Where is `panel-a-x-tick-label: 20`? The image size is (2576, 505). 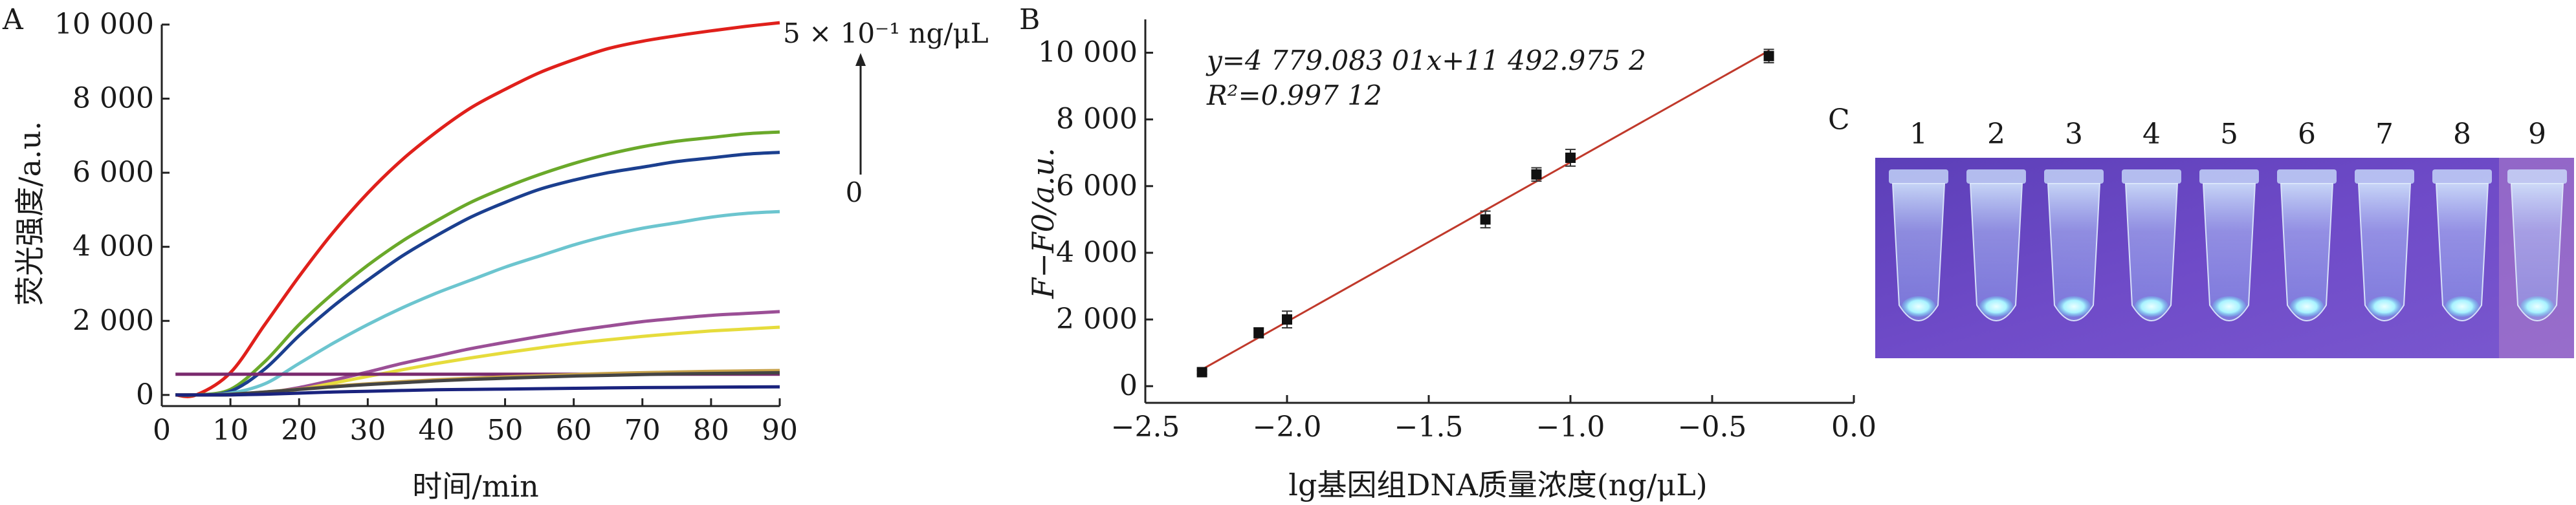
panel-a-x-tick-label: 20 is located at coordinates (299, 431).